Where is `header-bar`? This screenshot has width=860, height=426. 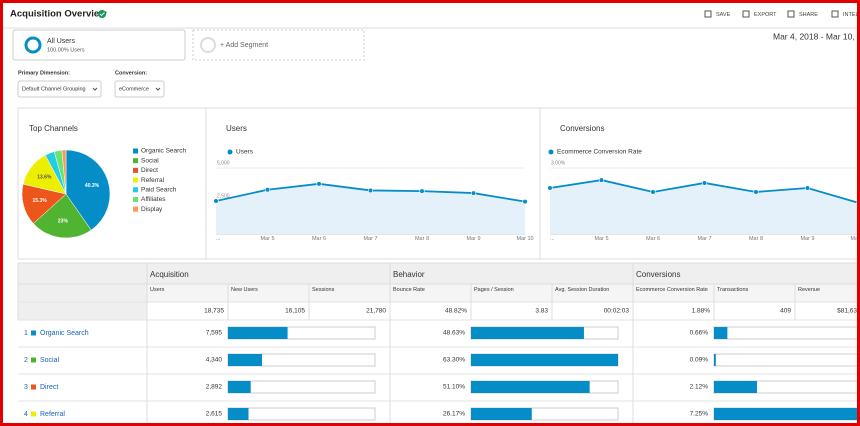 header-bar is located at coordinates (430, 14).